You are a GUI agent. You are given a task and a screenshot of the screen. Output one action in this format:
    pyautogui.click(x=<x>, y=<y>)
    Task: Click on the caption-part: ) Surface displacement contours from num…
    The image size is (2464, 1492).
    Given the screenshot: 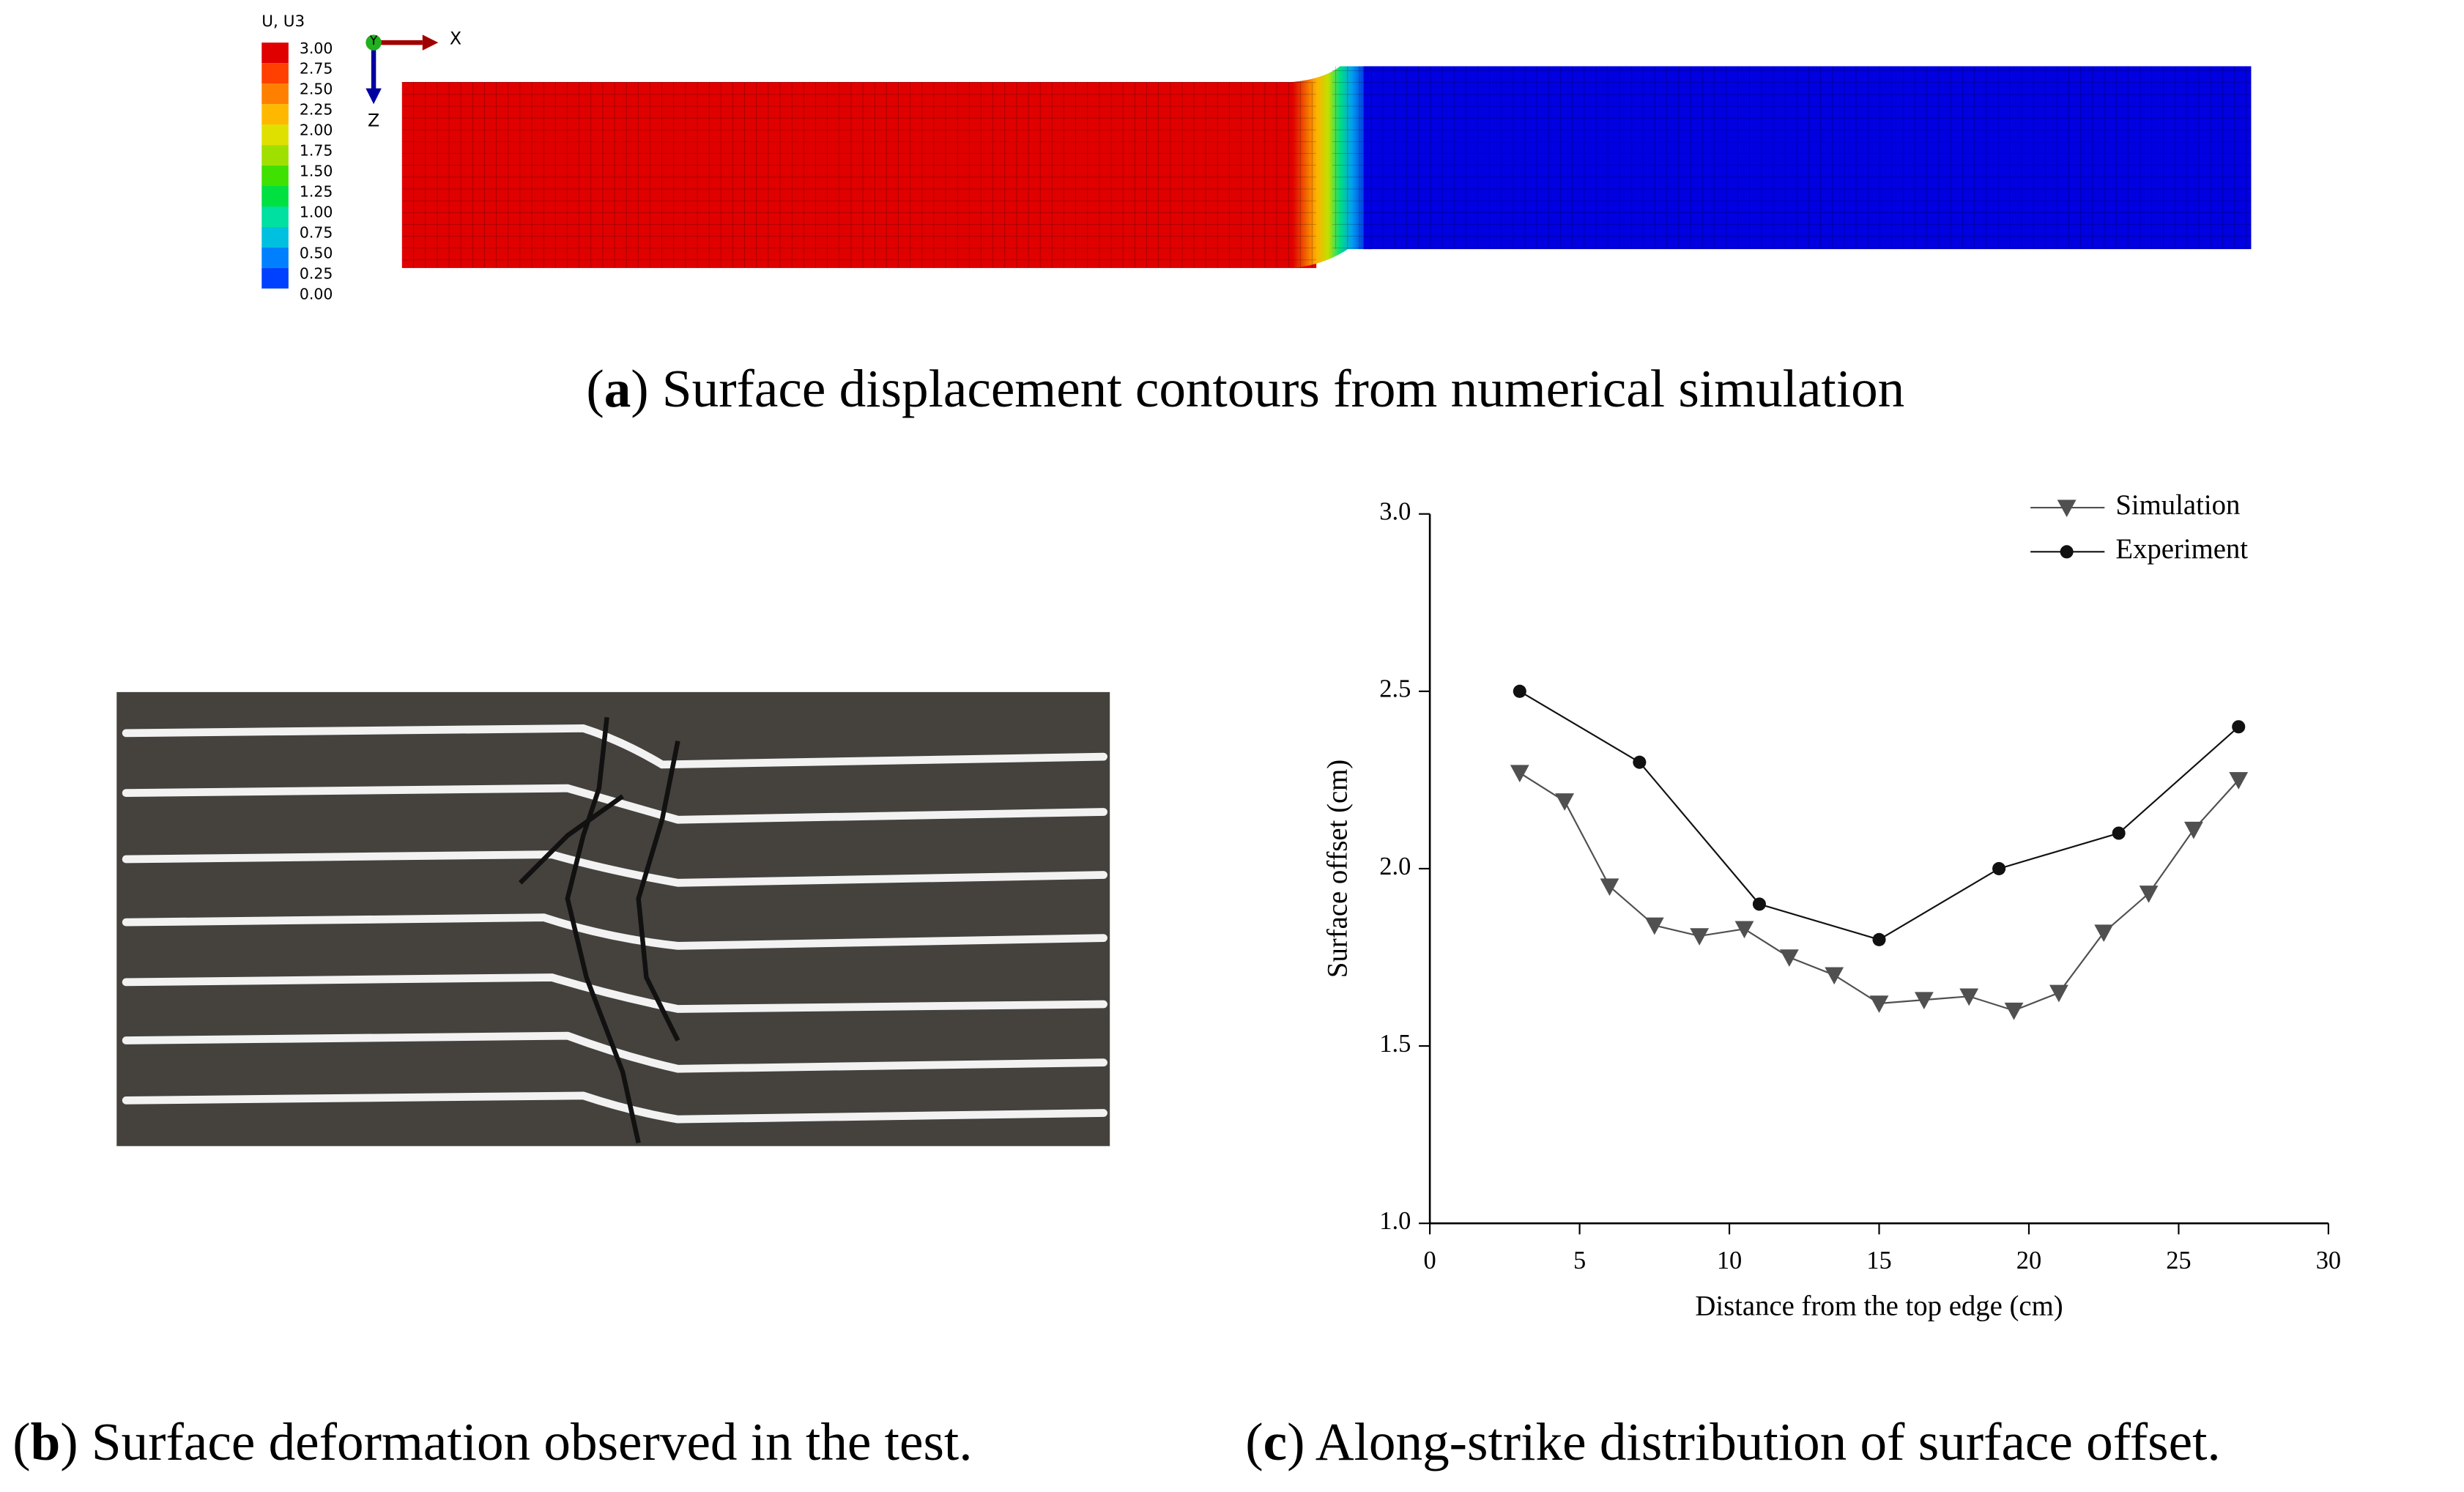 What is the action you would take?
    pyautogui.click(x=1267, y=388)
    